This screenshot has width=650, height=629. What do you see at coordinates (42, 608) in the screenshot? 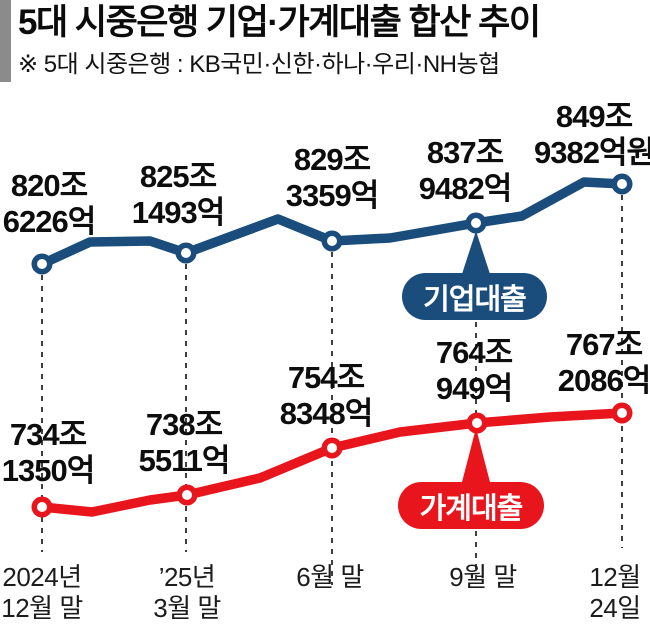
I see `tick-line: 12월 말` at bounding box center [42, 608].